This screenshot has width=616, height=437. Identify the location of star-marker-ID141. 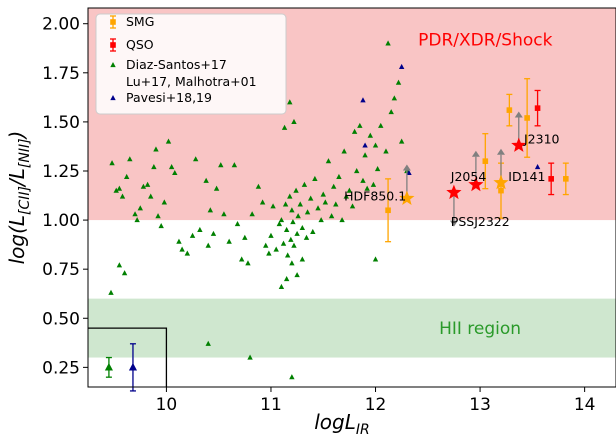
(501, 182).